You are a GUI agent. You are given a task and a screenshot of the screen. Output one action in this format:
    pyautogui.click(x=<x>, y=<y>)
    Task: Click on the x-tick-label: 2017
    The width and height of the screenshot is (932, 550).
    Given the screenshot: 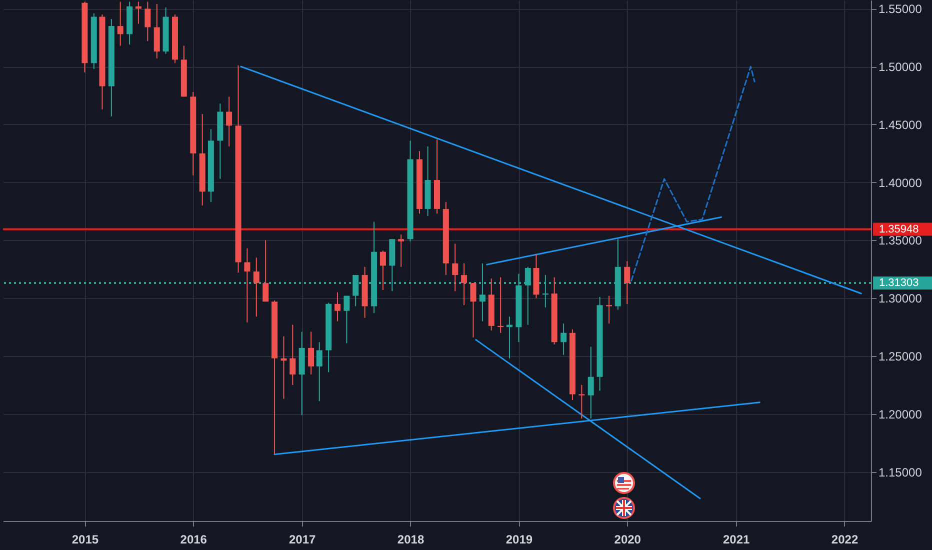 What is the action you would take?
    pyautogui.click(x=302, y=539)
    